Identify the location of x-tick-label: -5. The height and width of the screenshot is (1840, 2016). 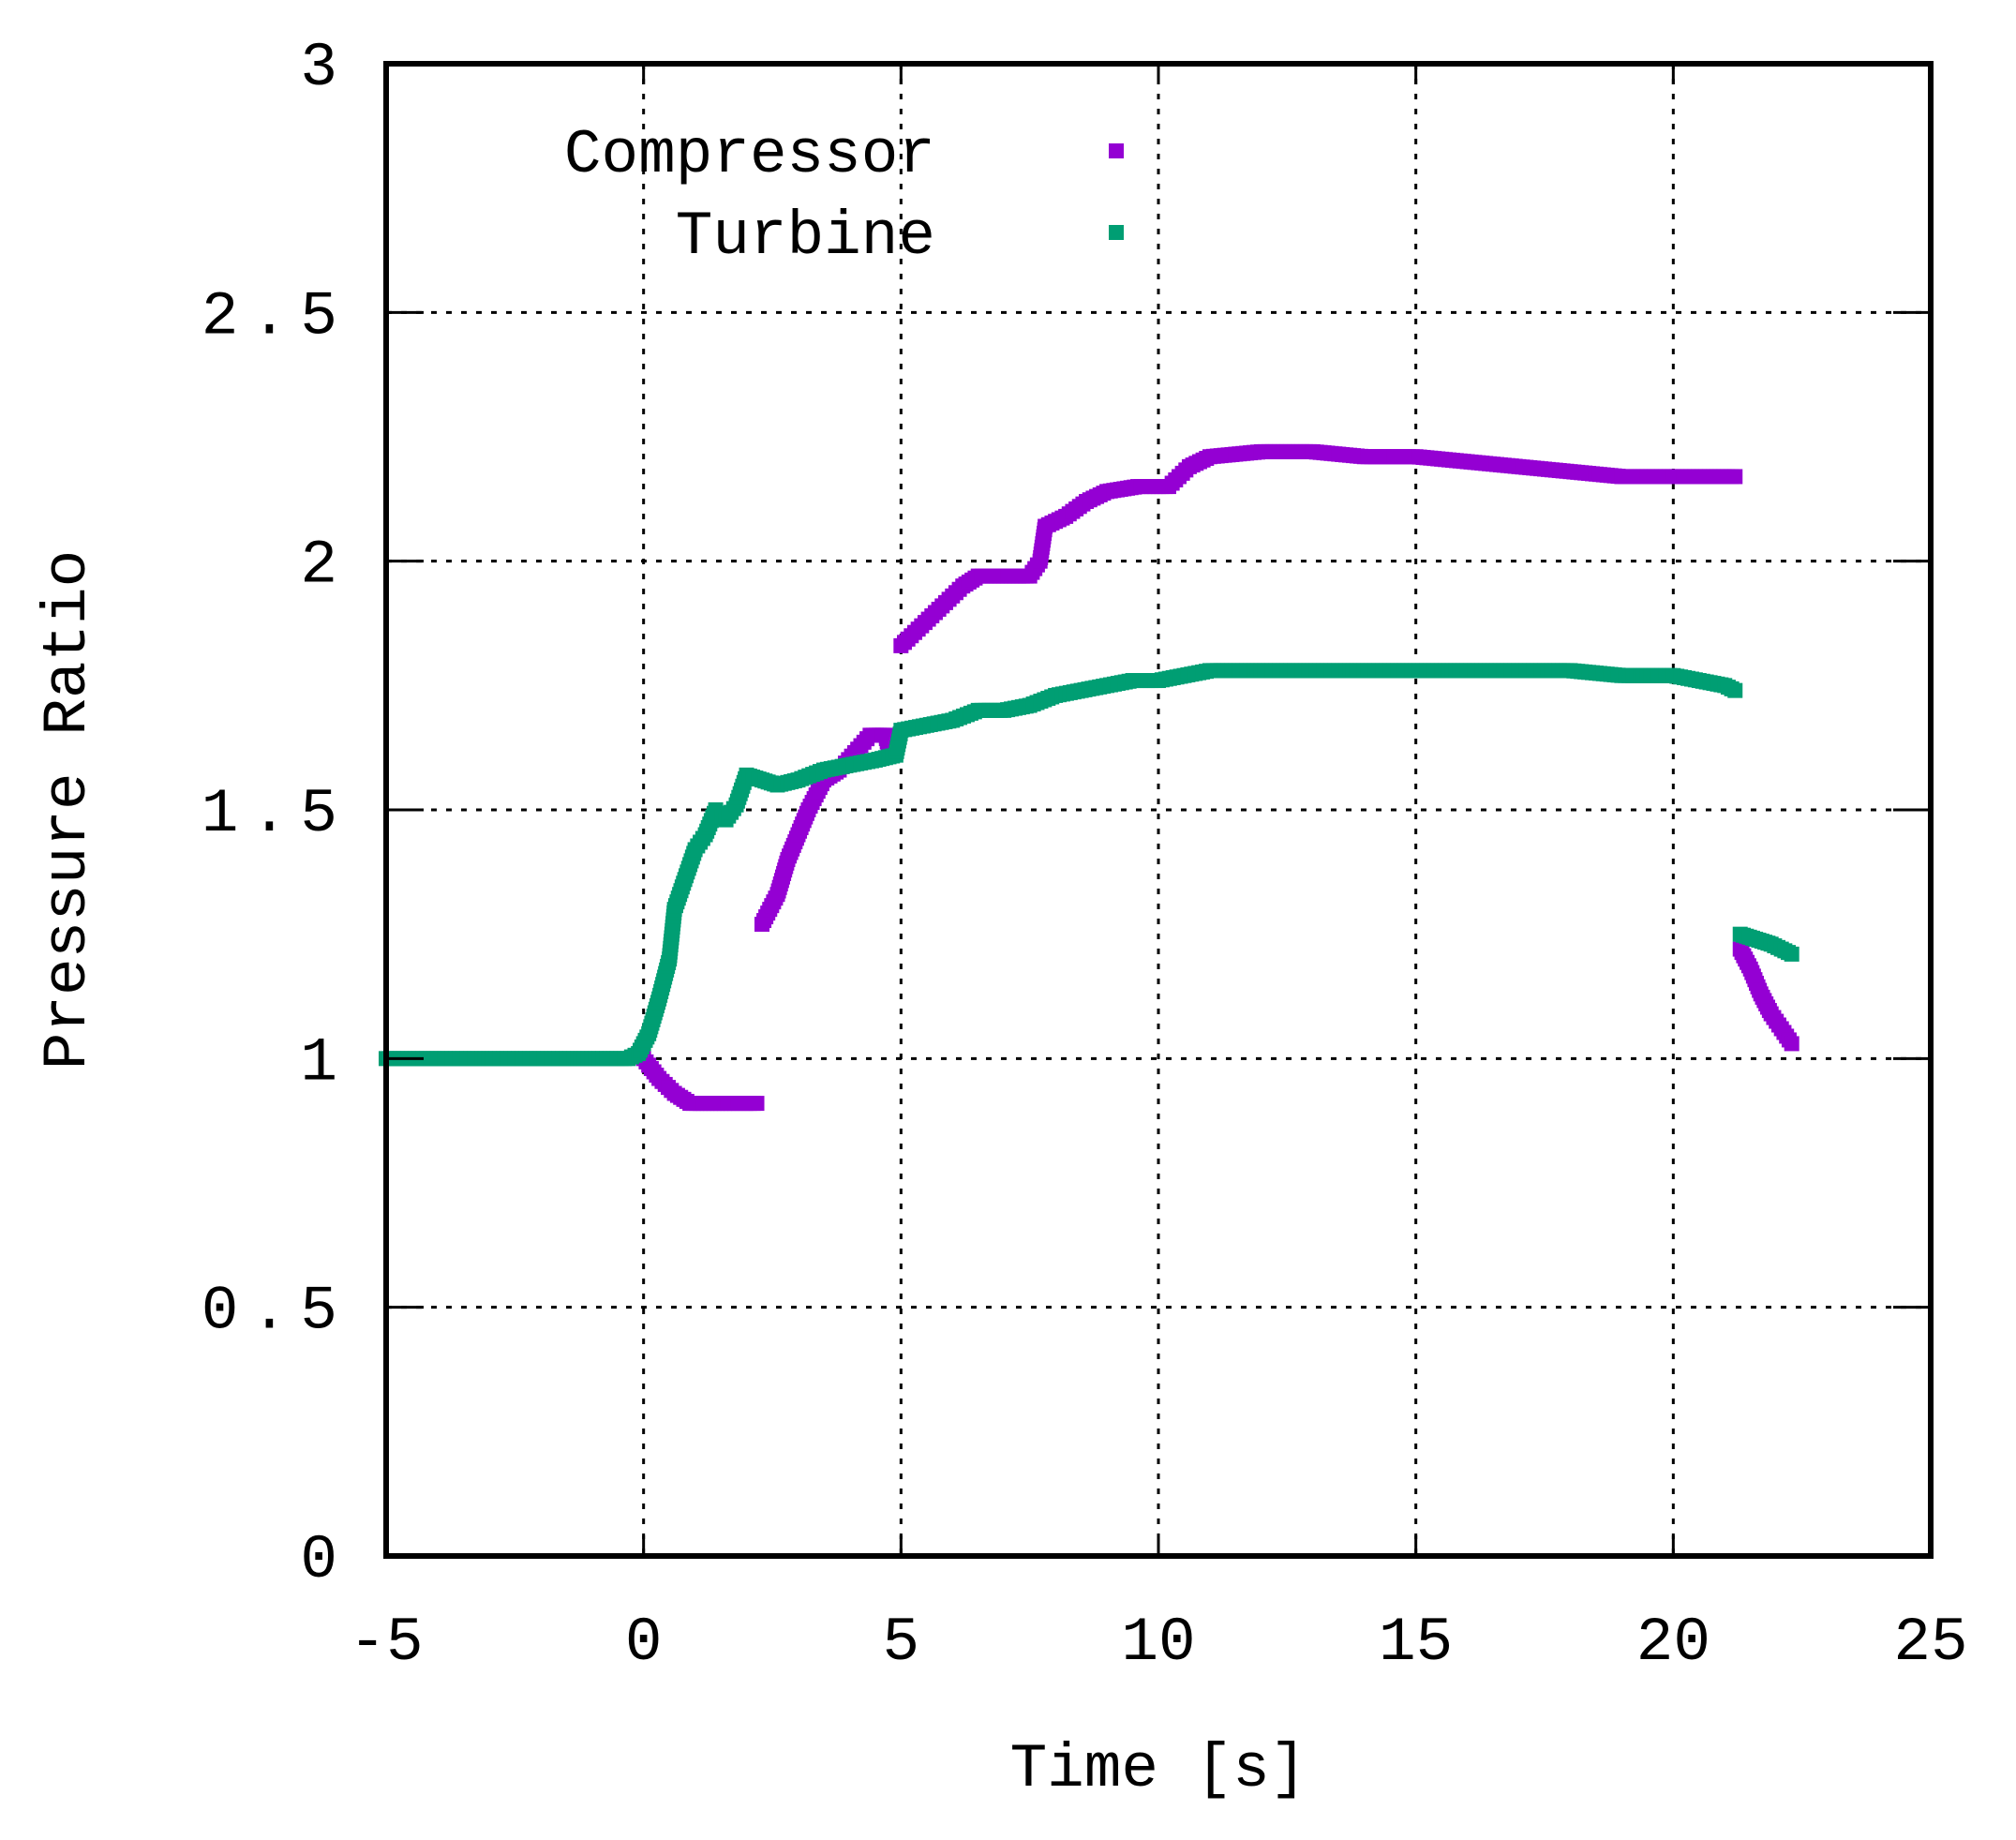
(386, 1643).